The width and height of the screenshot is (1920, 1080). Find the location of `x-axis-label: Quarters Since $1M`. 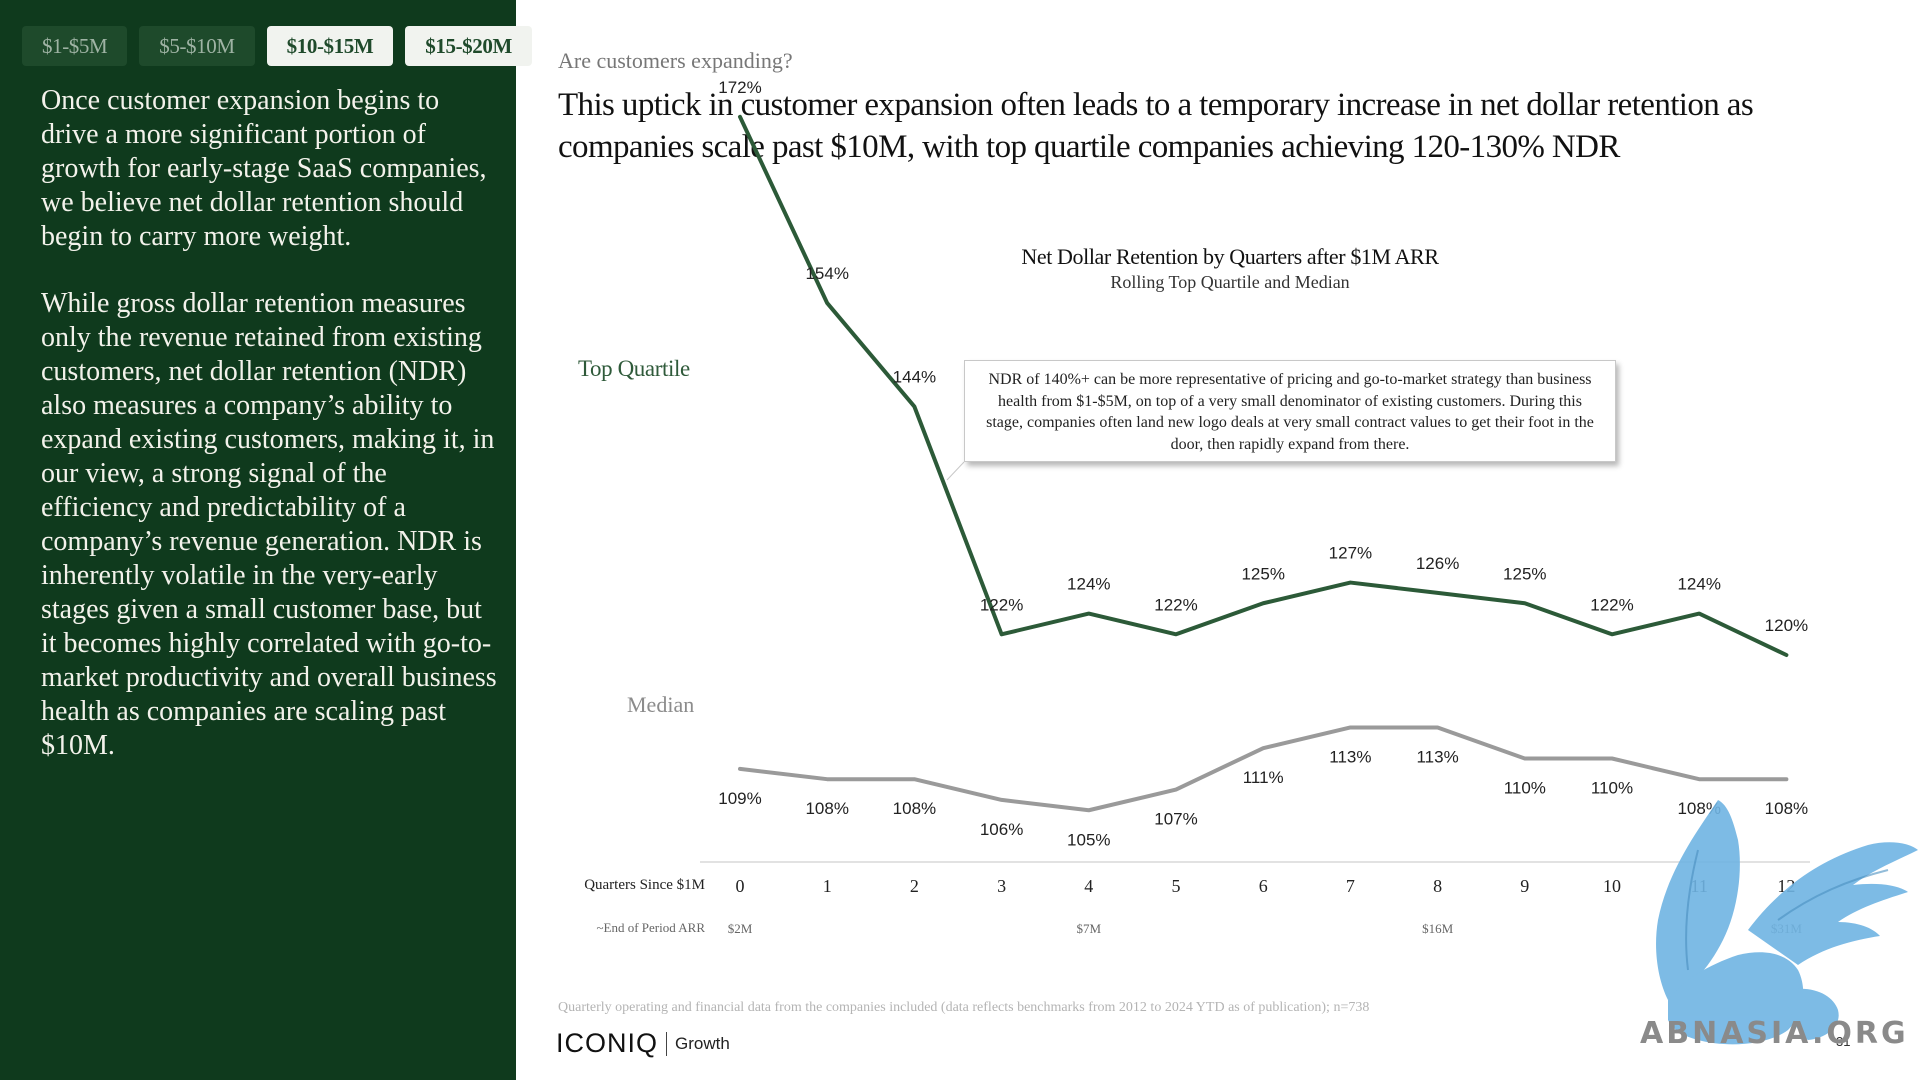

x-axis-label: Quarters Since $1M is located at coordinates (644, 885).